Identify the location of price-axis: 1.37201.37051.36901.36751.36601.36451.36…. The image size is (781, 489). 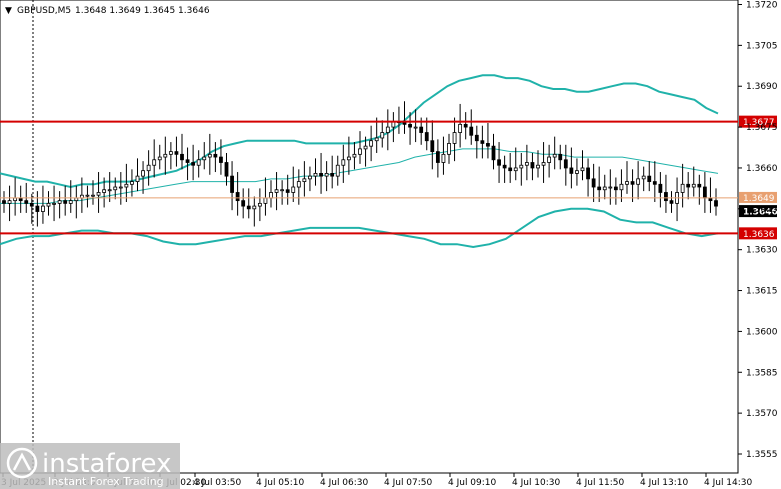
(758, 231).